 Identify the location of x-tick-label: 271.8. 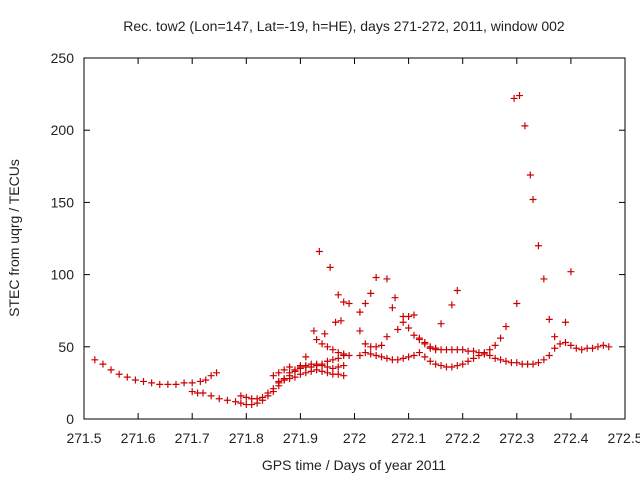
(246, 438).